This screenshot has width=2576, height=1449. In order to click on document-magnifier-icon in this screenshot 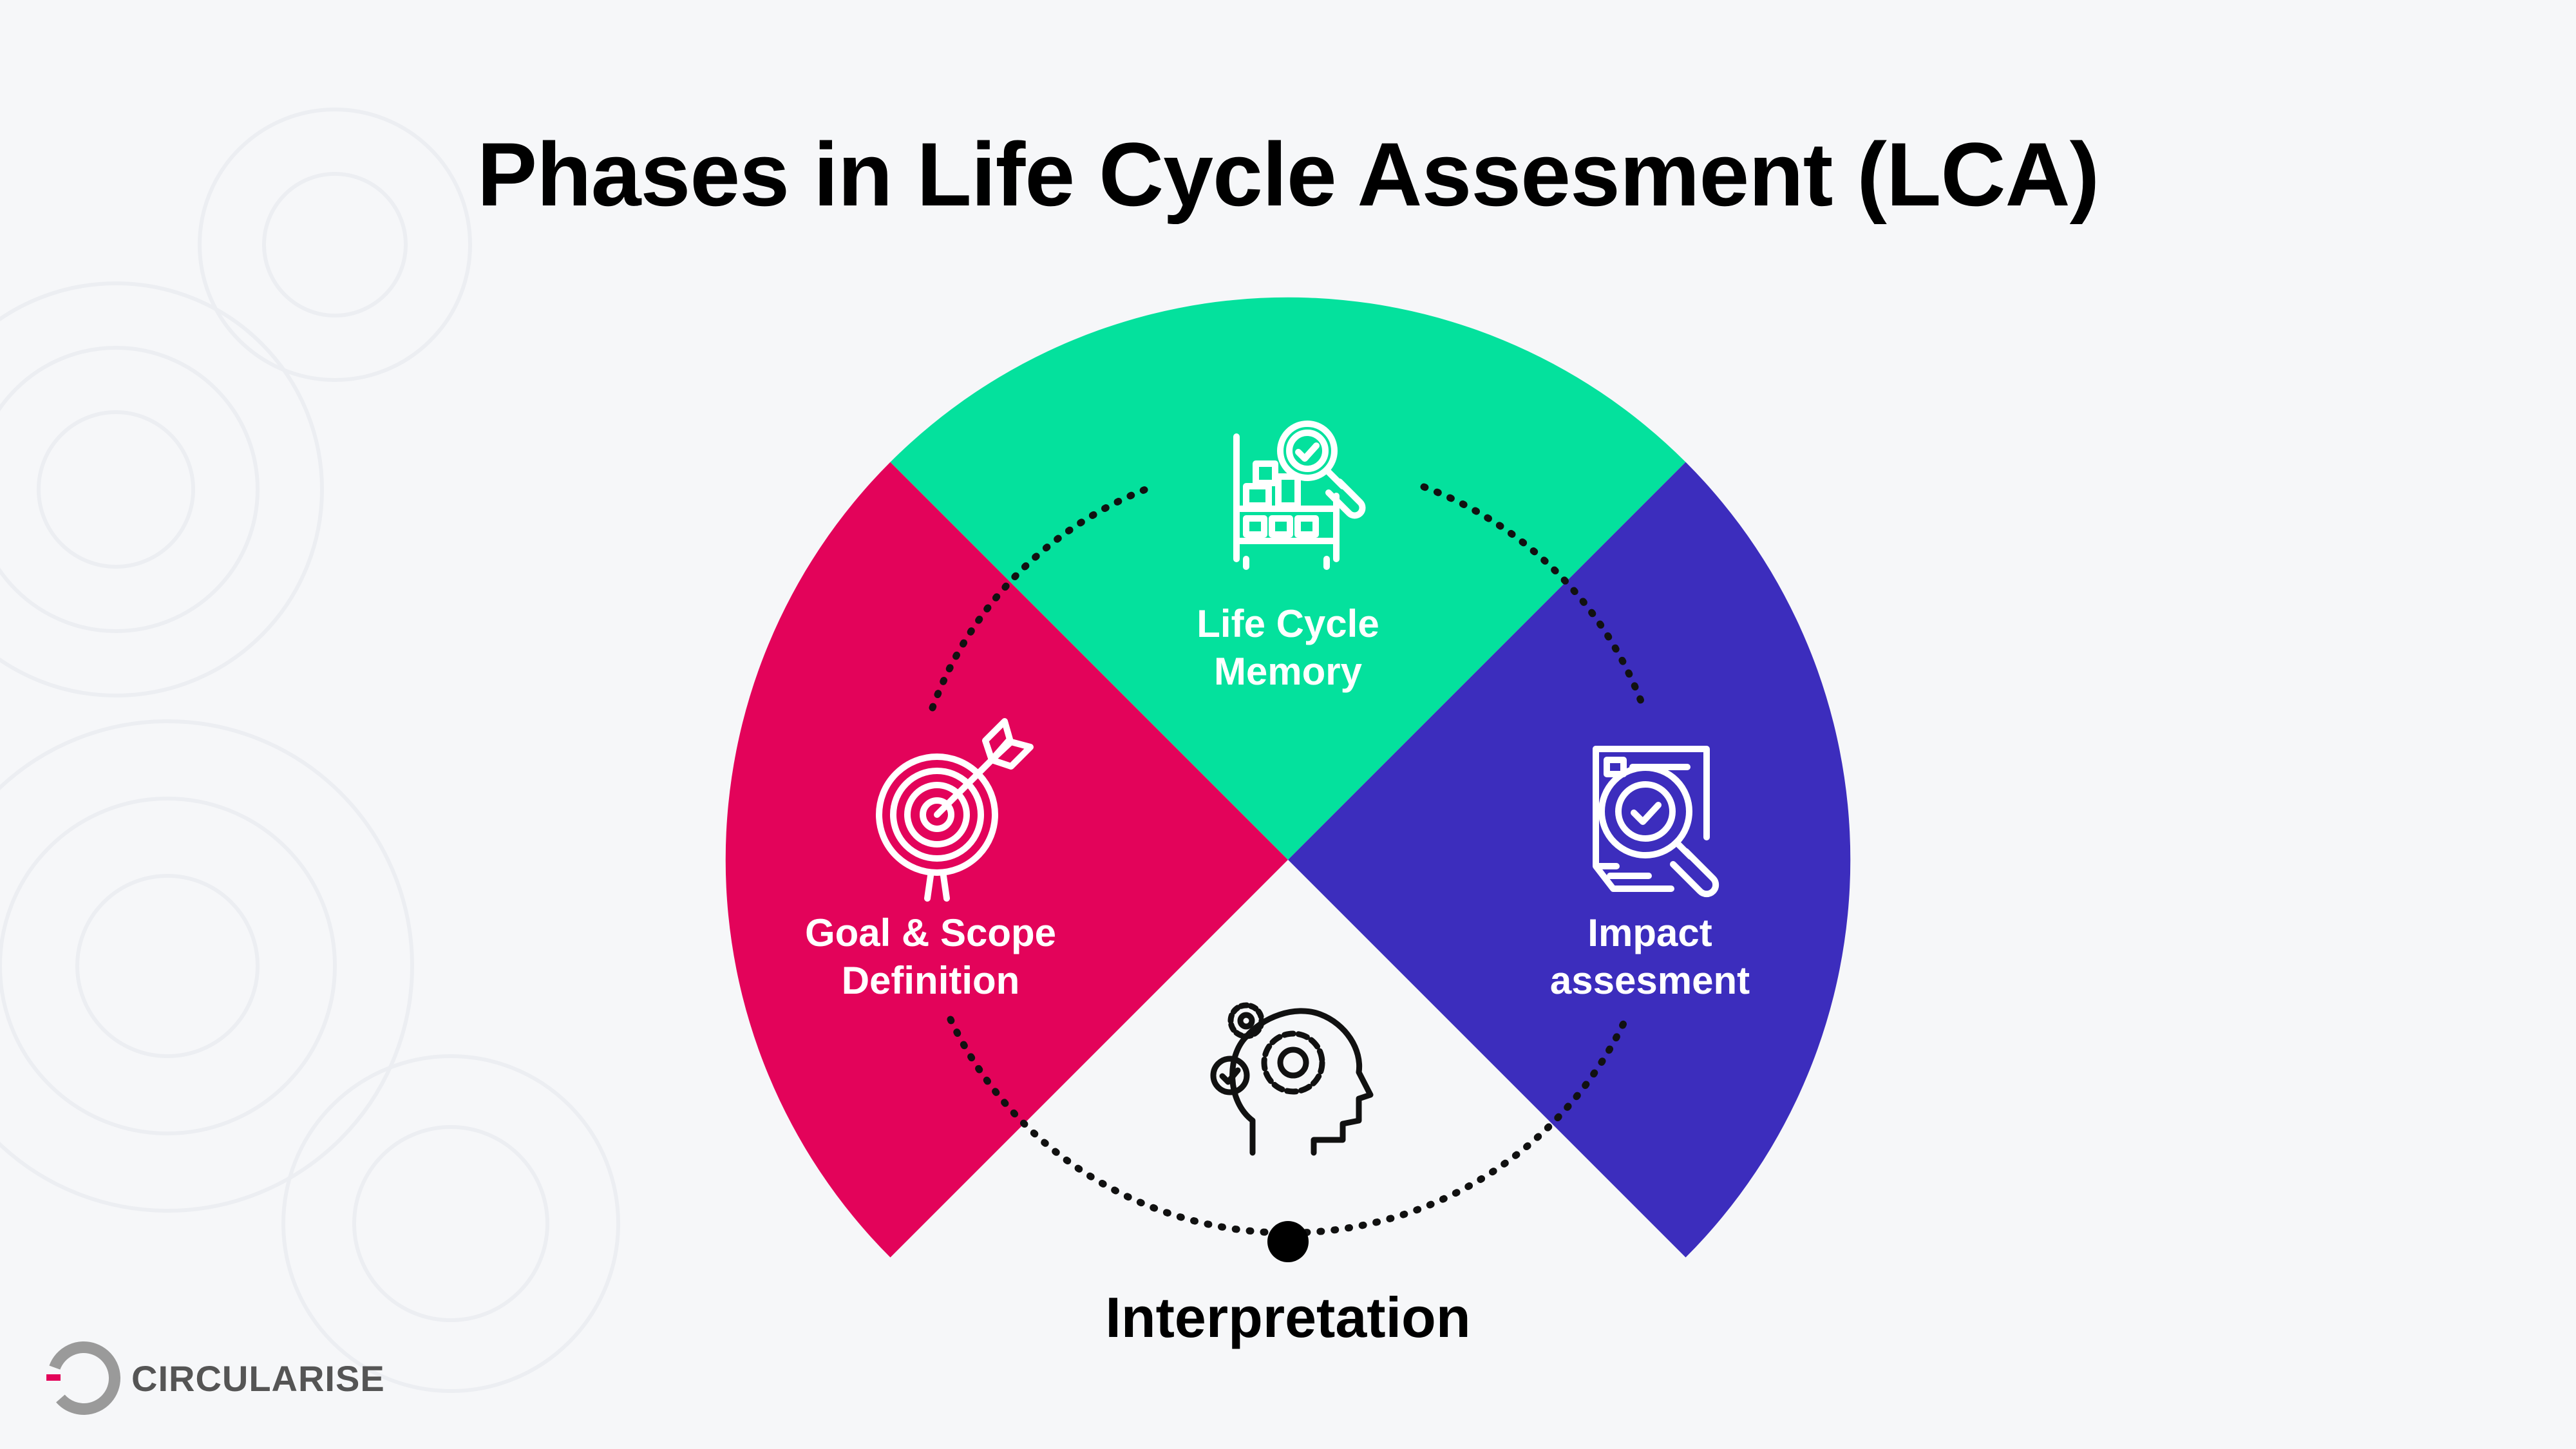, I will do `click(1656, 822)`.